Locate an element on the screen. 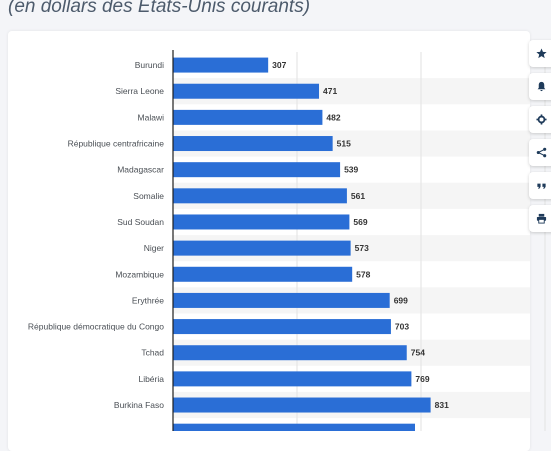 The height and width of the screenshot is (451, 551). category-label: Mozambique is located at coordinates (139, 274).